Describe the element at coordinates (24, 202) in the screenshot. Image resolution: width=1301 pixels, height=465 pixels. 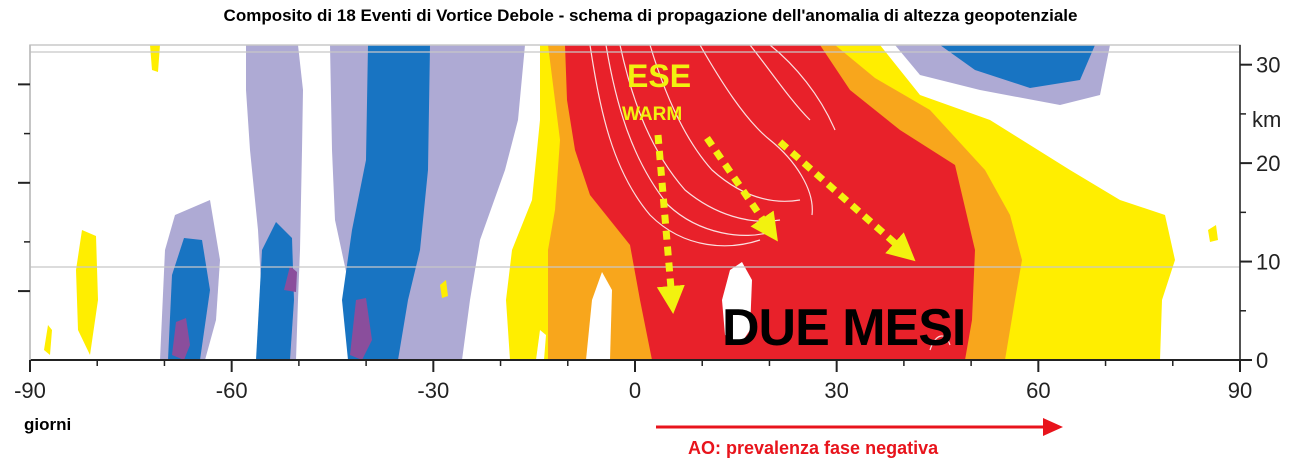
I see `y-axis-left` at that location.